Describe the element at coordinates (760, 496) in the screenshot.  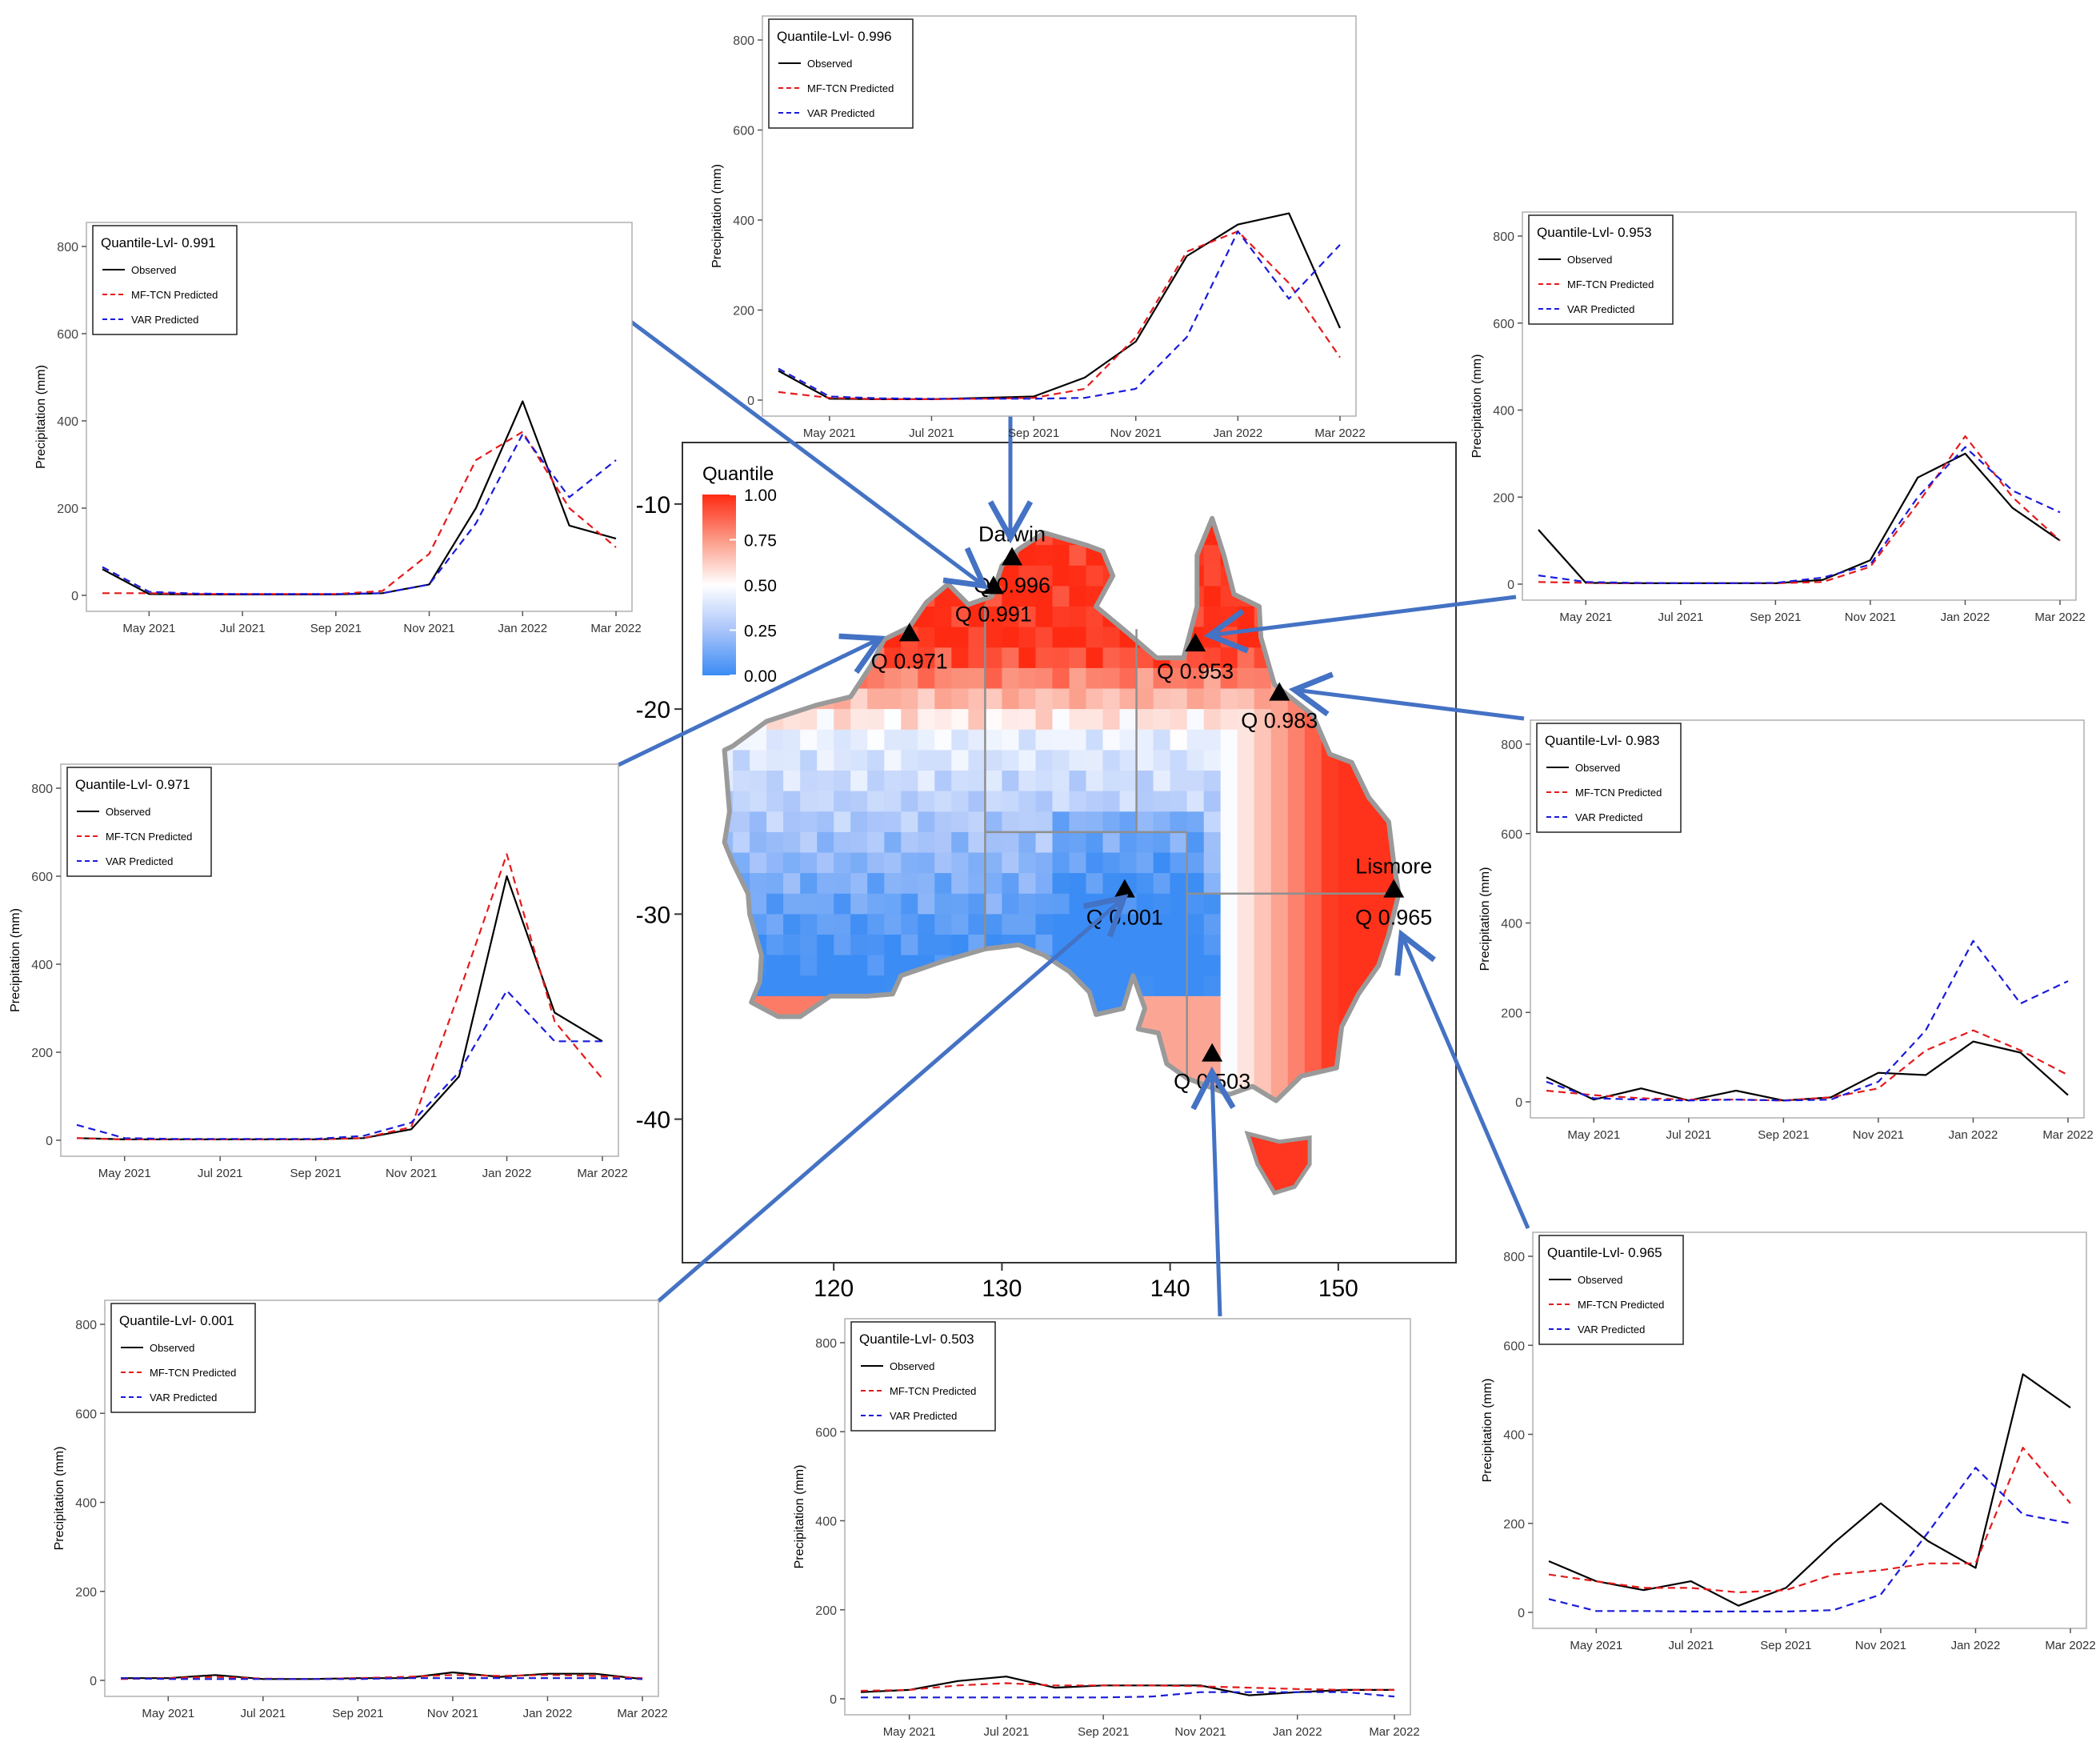
I see `legend-tick-label: 1.00` at that location.